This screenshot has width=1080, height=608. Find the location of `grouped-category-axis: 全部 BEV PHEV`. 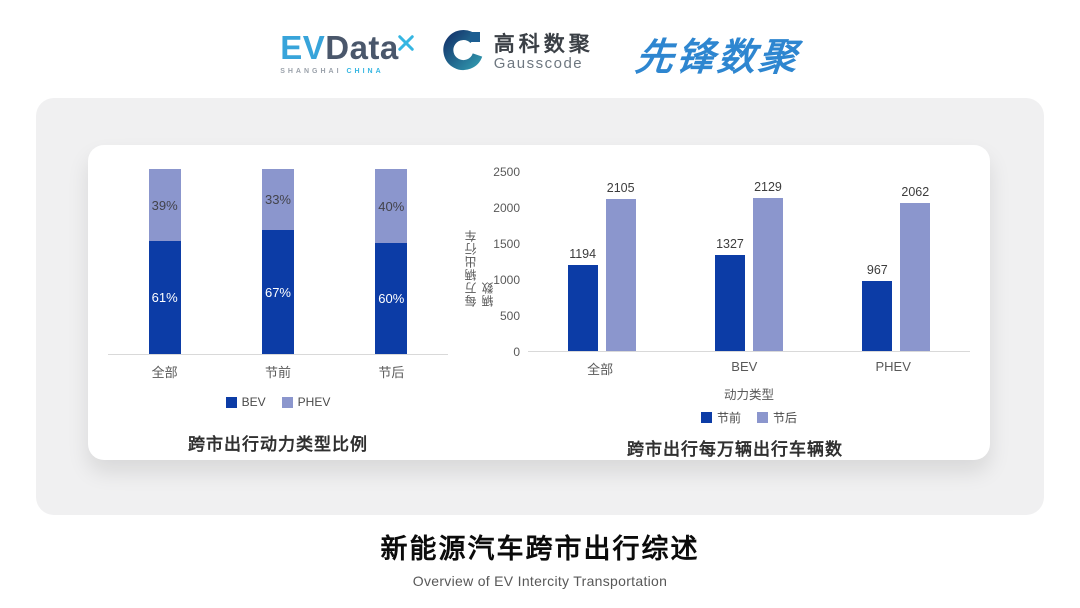

grouped-category-axis: 全部 BEV PHEV is located at coordinates (749, 368).